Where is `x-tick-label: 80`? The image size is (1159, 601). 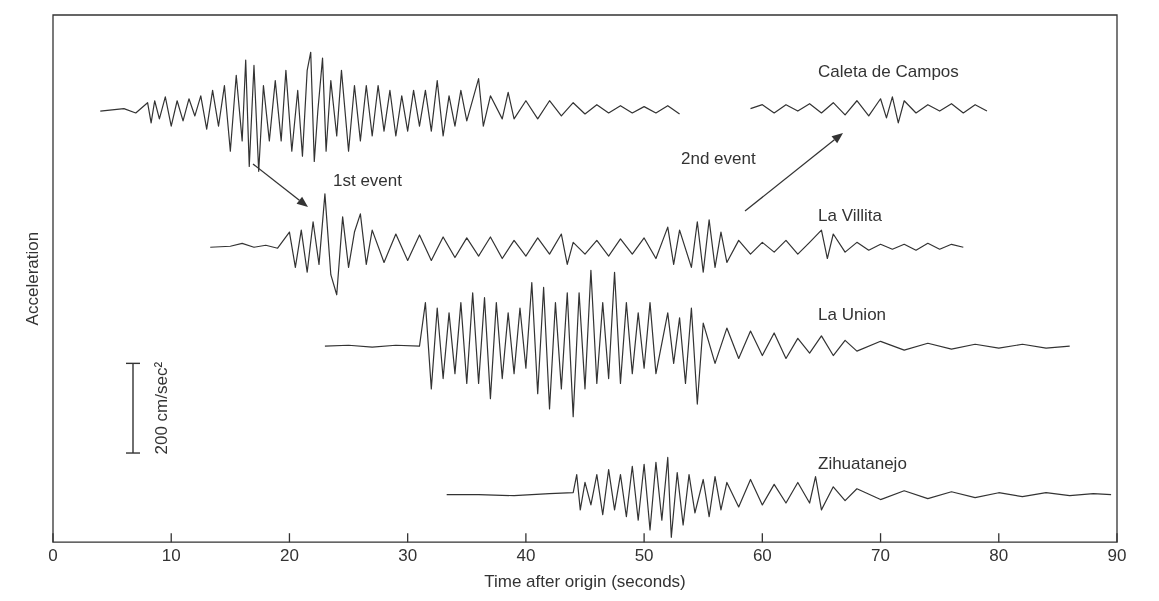 x-tick-label: 80 is located at coordinates (999, 556).